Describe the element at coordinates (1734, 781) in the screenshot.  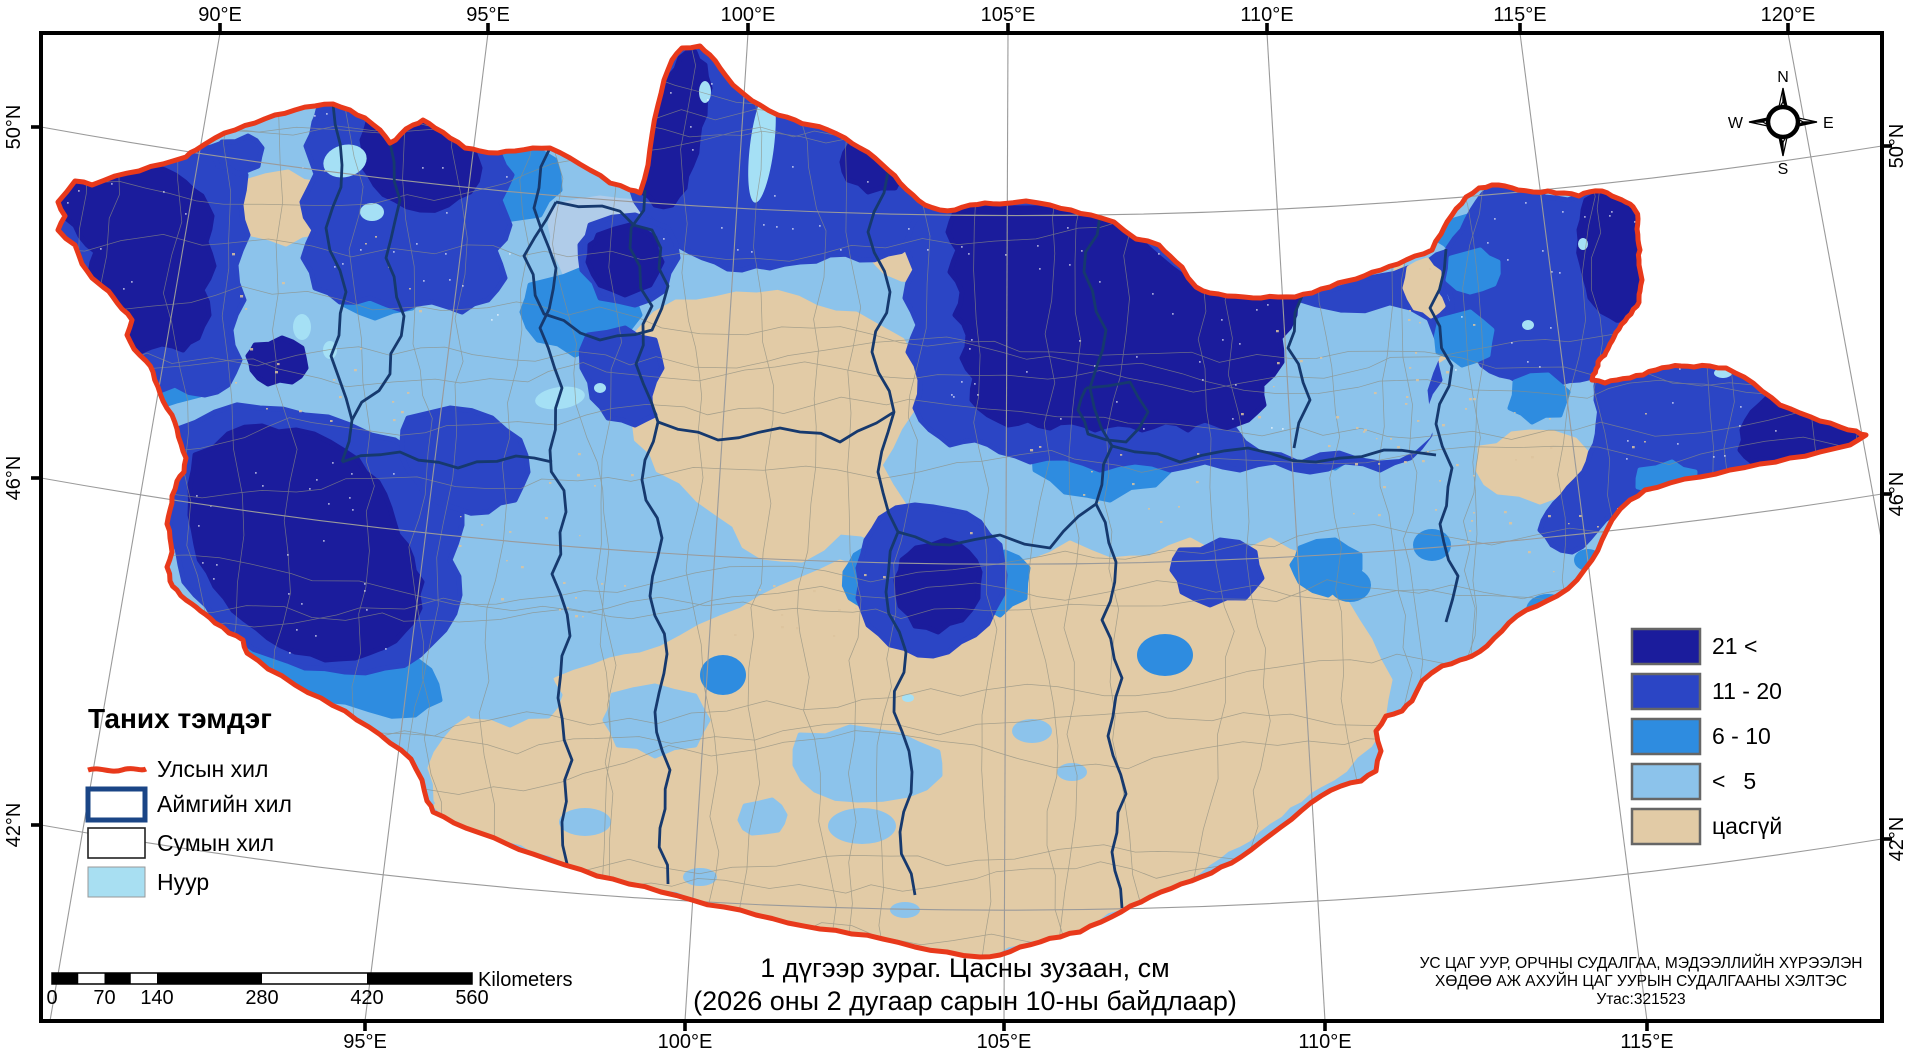
I see `svg-text: < 5` at that location.